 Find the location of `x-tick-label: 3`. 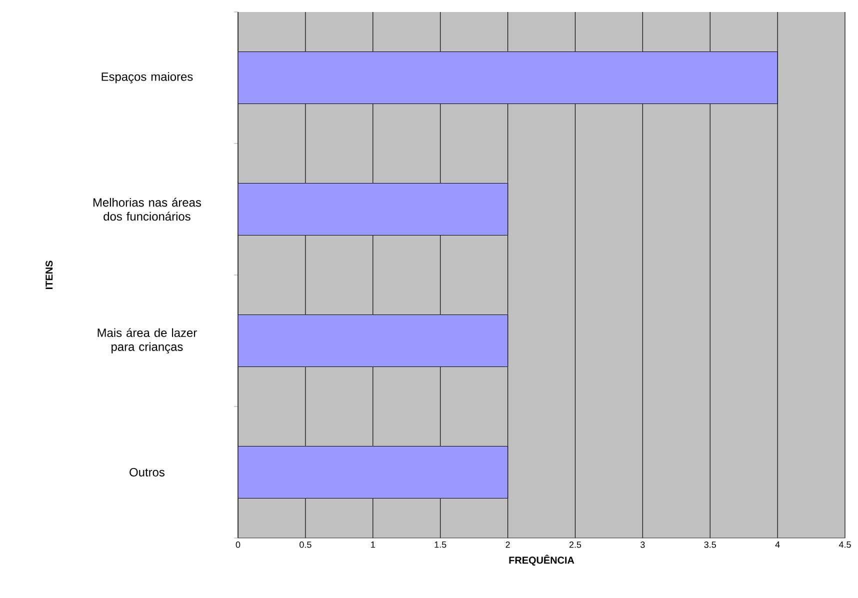

x-tick-label: 3 is located at coordinates (642, 545).